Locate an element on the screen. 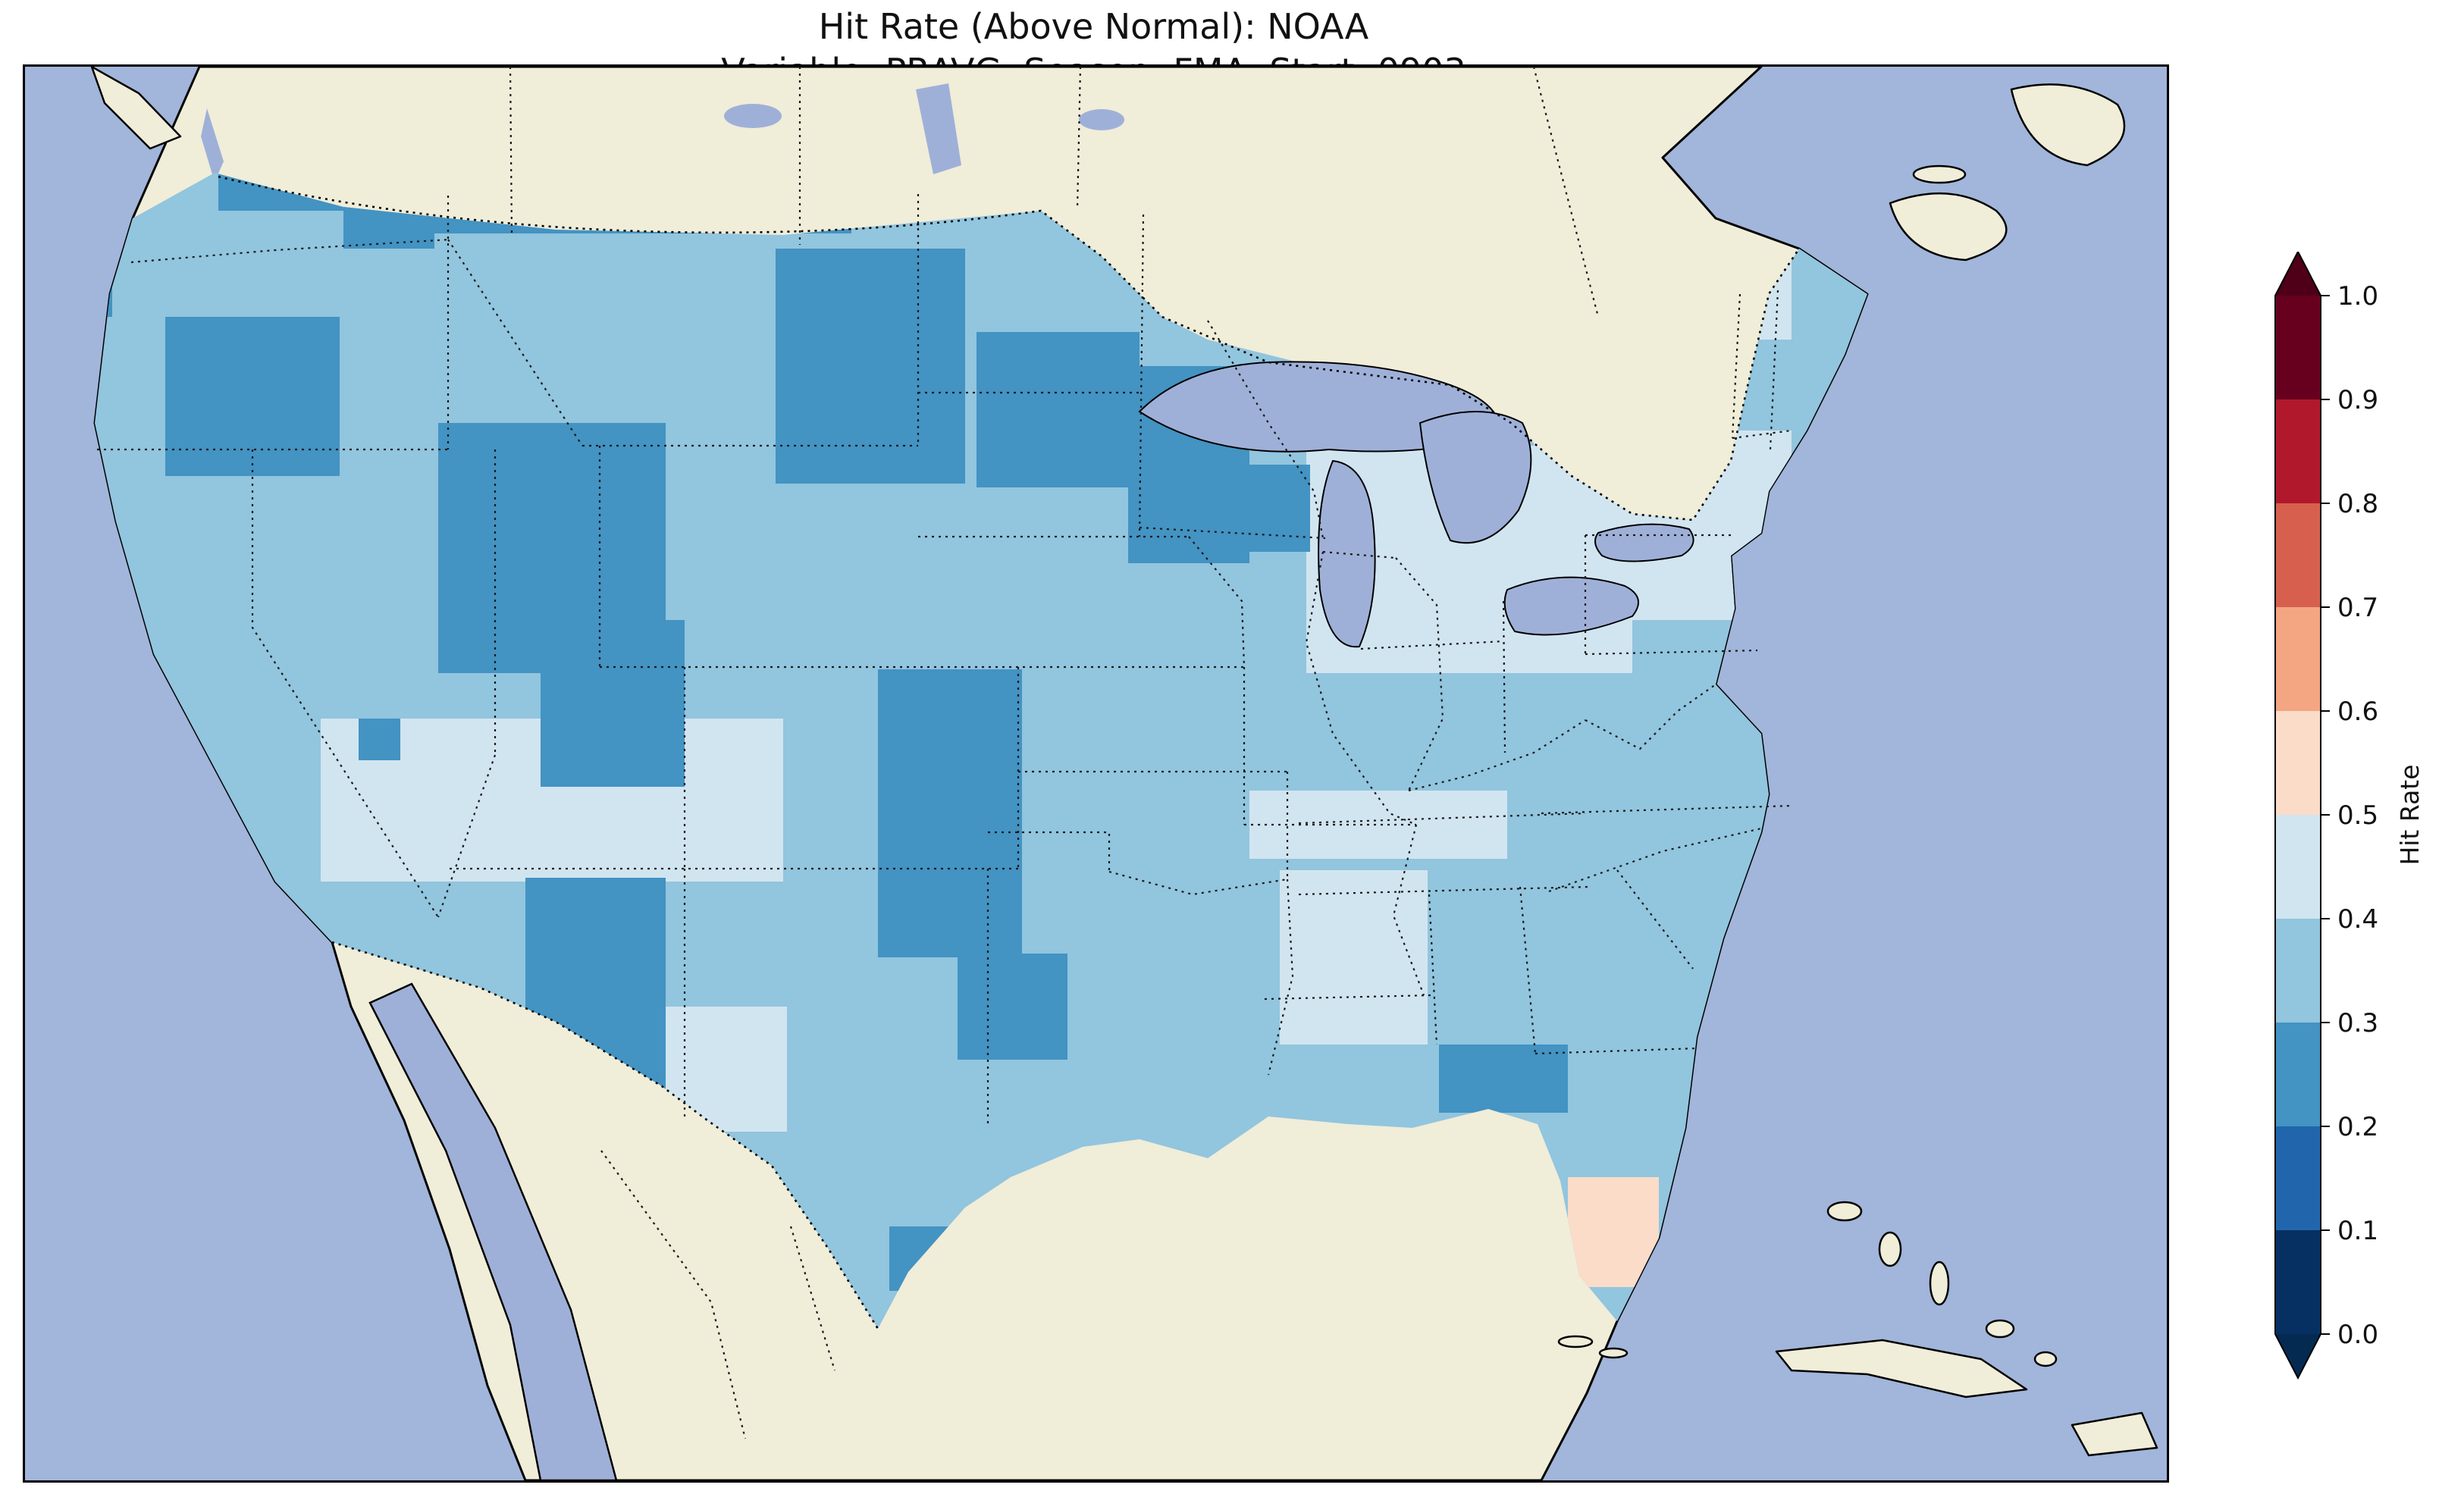  lake-michigan is located at coordinates (1347, 553).